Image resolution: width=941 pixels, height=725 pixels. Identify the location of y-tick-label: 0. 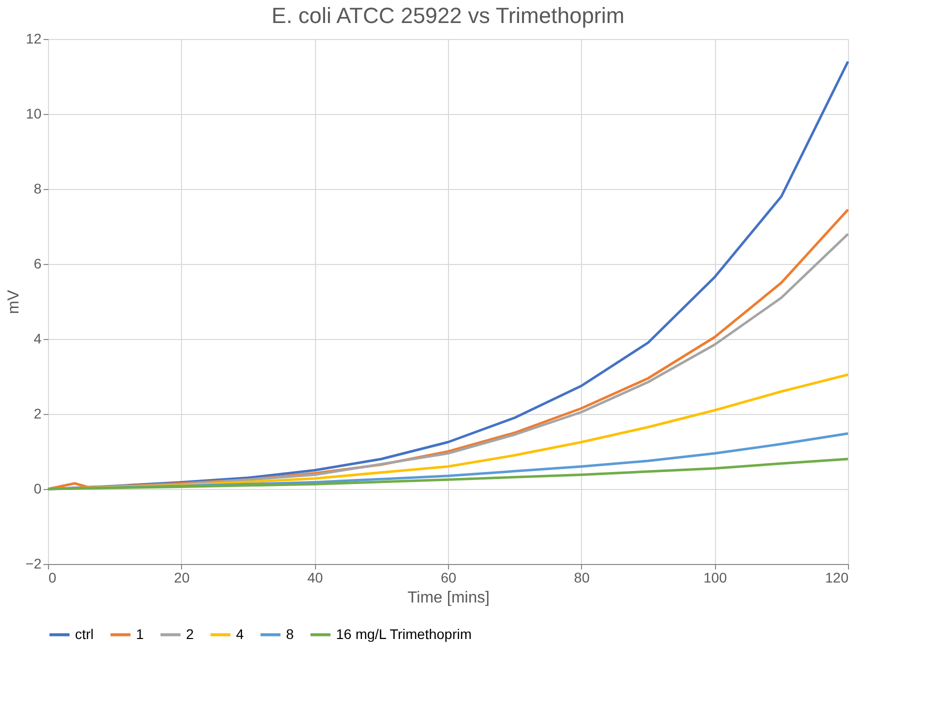
(38, 488).